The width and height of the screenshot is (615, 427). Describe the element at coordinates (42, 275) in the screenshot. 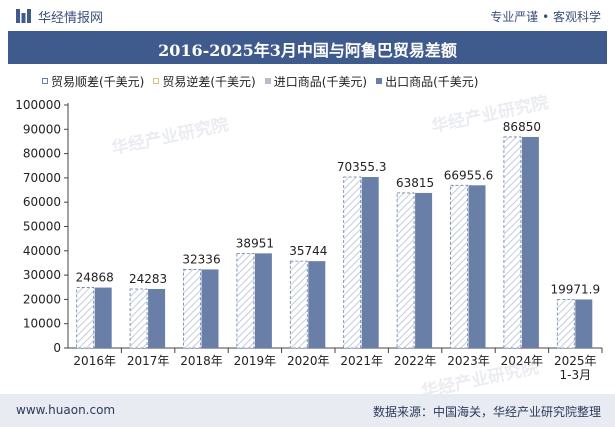

I see `y-tick-label: 30000` at that location.